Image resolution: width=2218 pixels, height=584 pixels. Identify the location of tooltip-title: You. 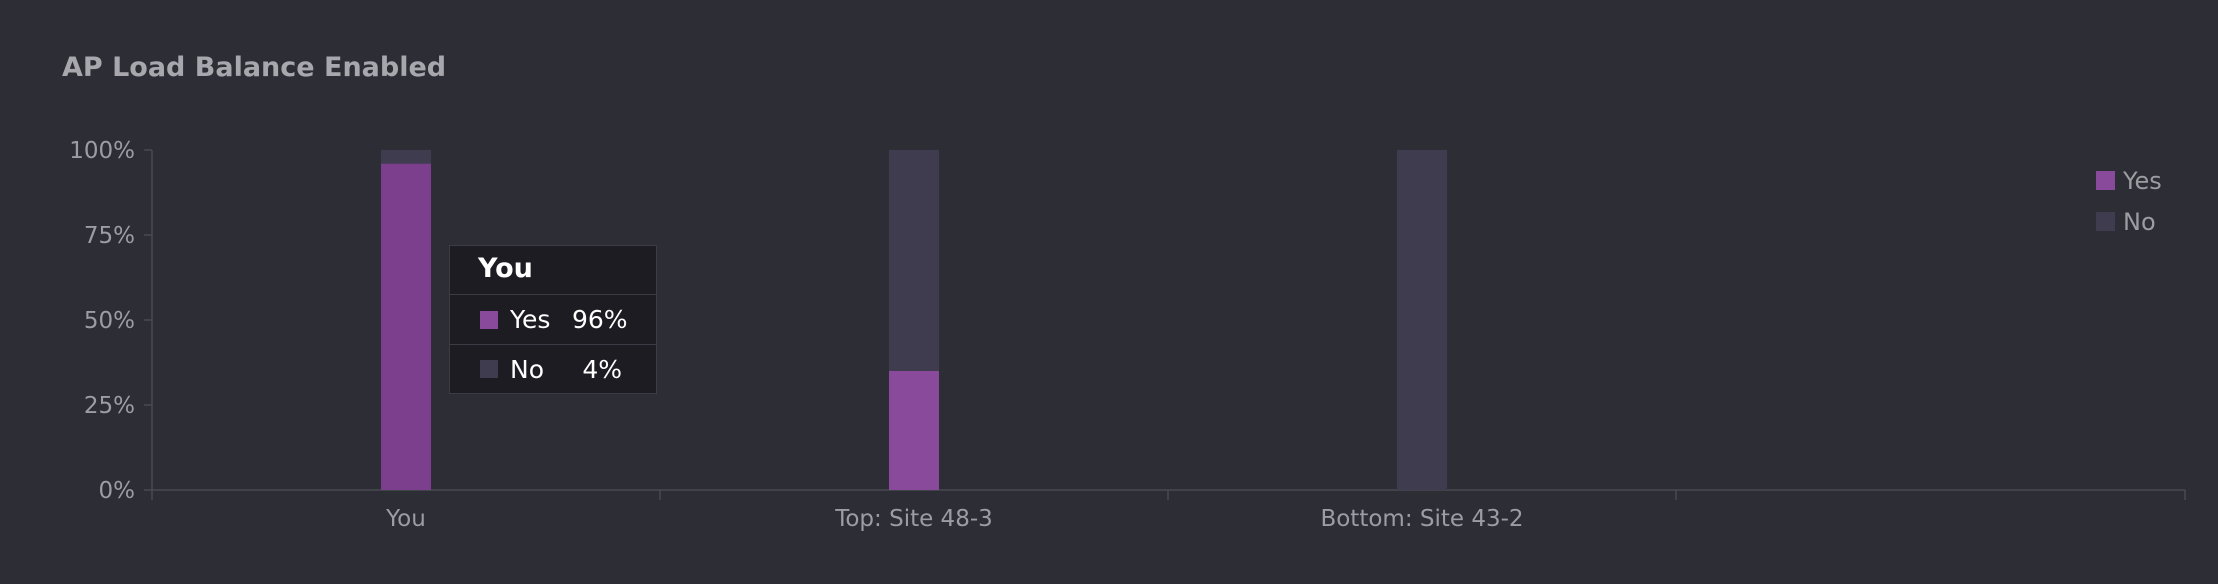
(553, 270).